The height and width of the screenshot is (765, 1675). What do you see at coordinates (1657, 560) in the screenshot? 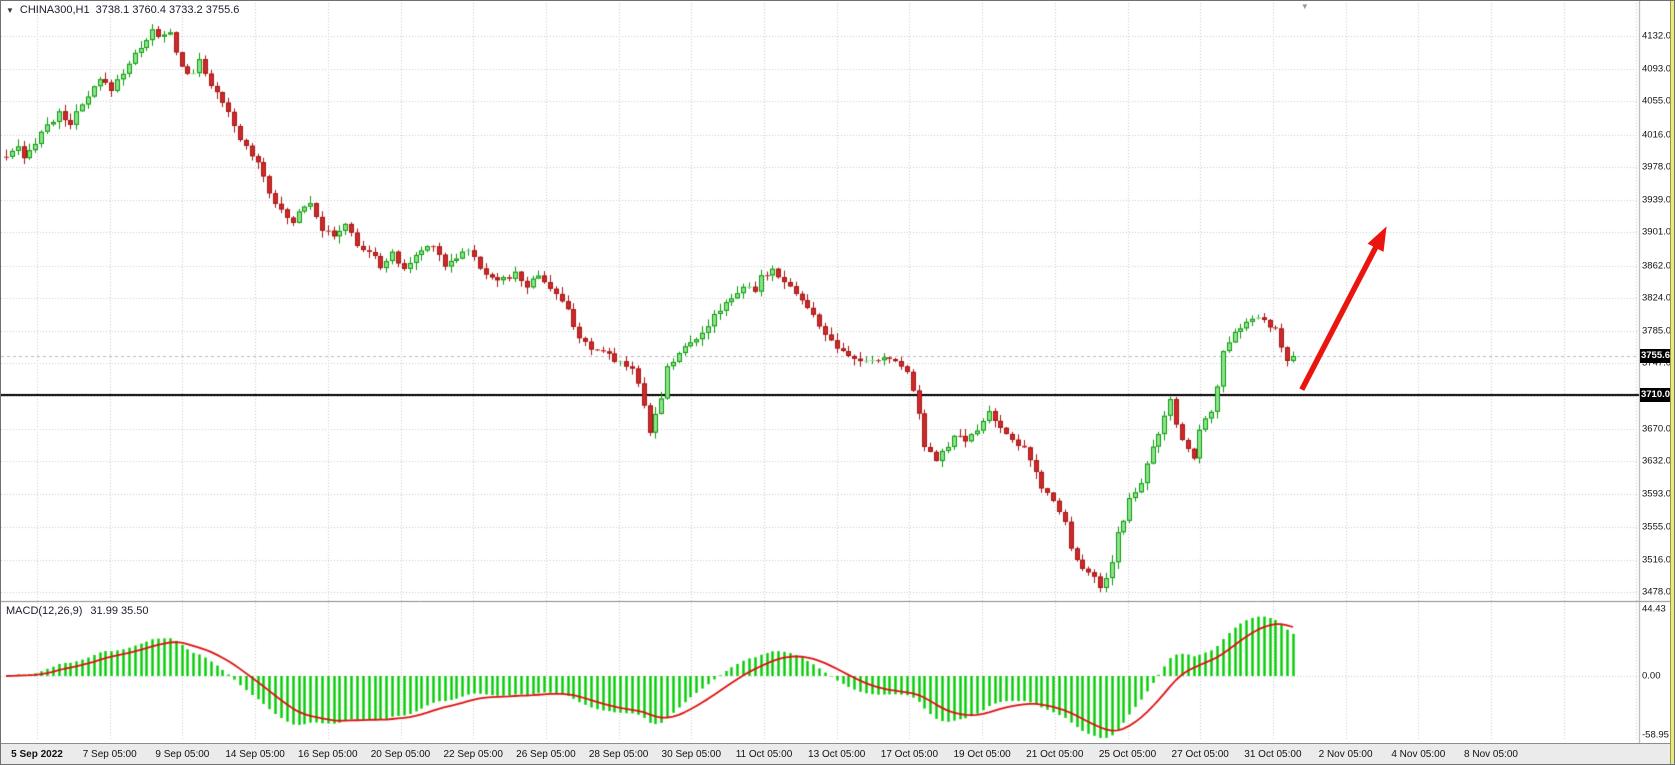
I see `price-axis-label: 3516.0` at bounding box center [1657, 560].